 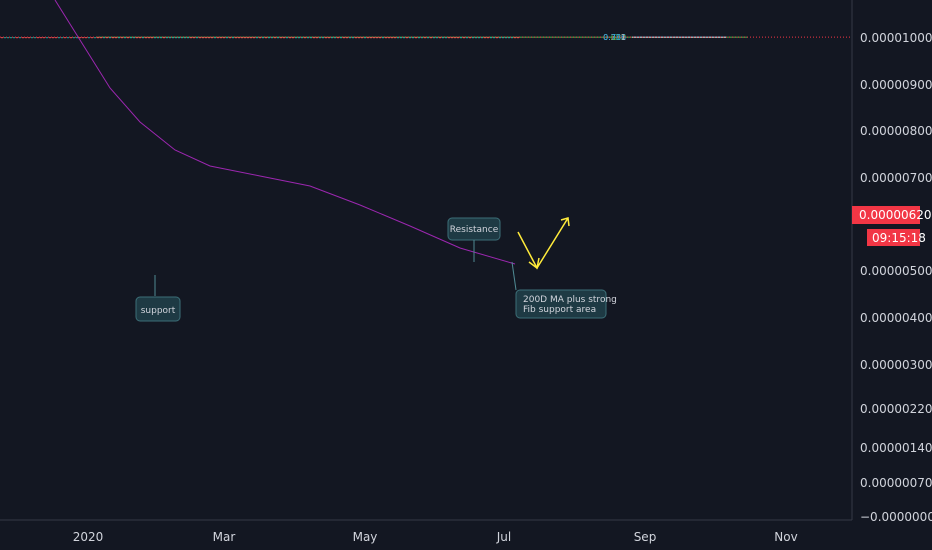 I want to click on fib-level-label: 0.786, so click(x=614, y=37).